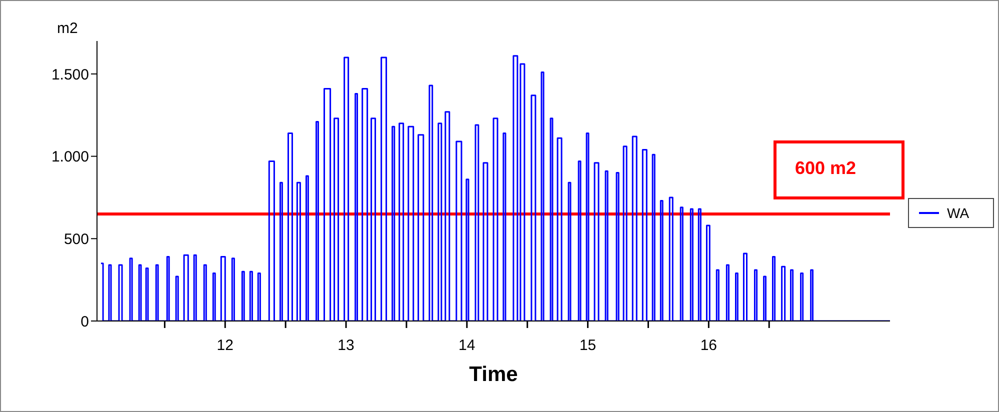  I want to click on x-tick-label: 13, so click(346, 345).